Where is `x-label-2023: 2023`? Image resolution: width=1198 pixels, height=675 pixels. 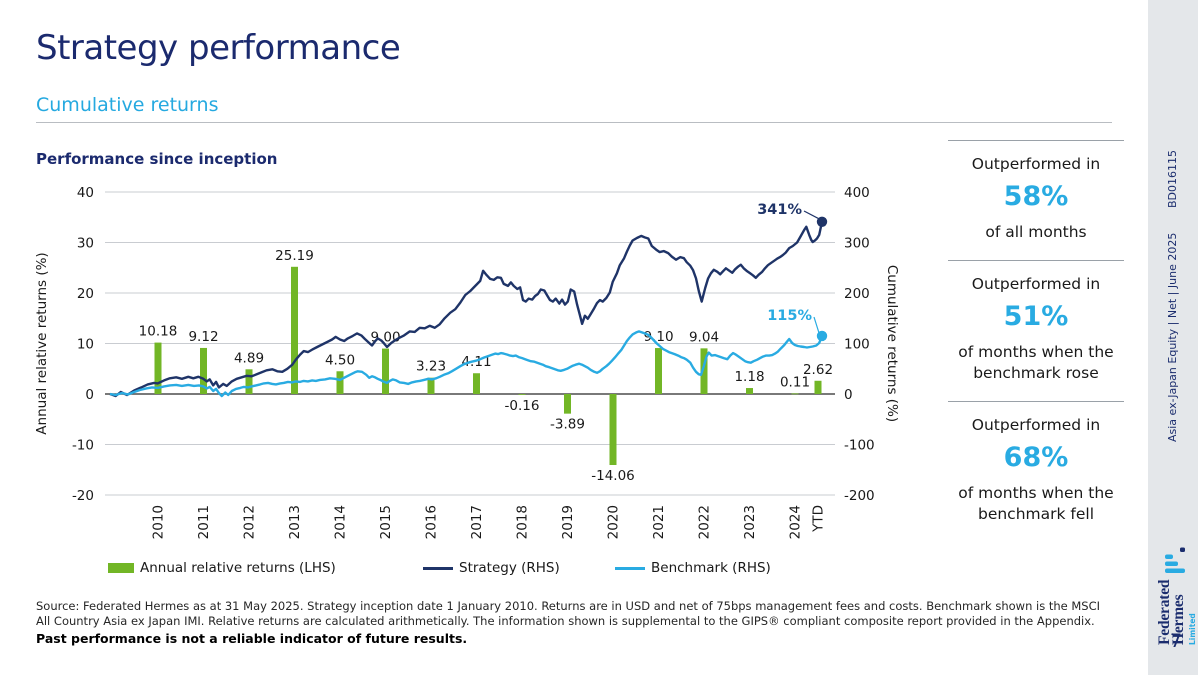 x-label-2023: 2023 is located at coordinates (750, 522).